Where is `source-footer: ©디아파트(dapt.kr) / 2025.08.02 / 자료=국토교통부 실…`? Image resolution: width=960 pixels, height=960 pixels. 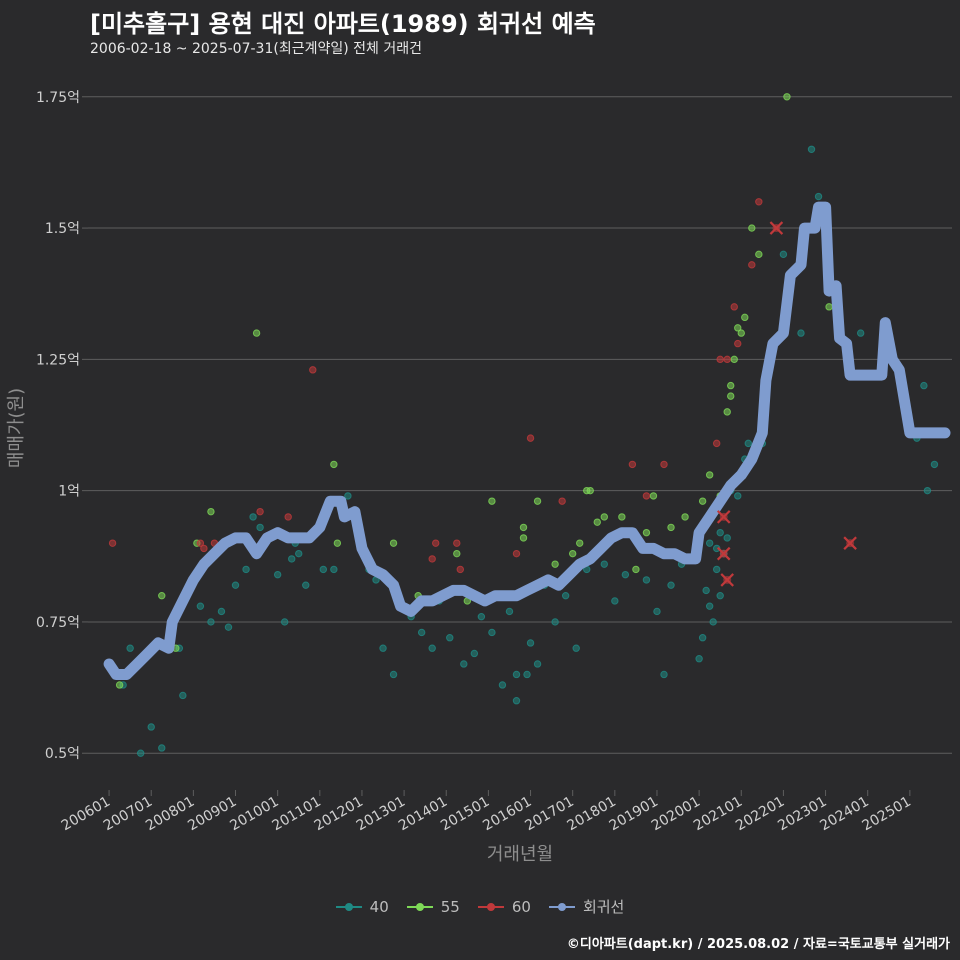
source-footer: ©디아파트(dapt.kr) / 2025.08.02 / 자료=국토교통부 실… is located at coordinates (758, 944).